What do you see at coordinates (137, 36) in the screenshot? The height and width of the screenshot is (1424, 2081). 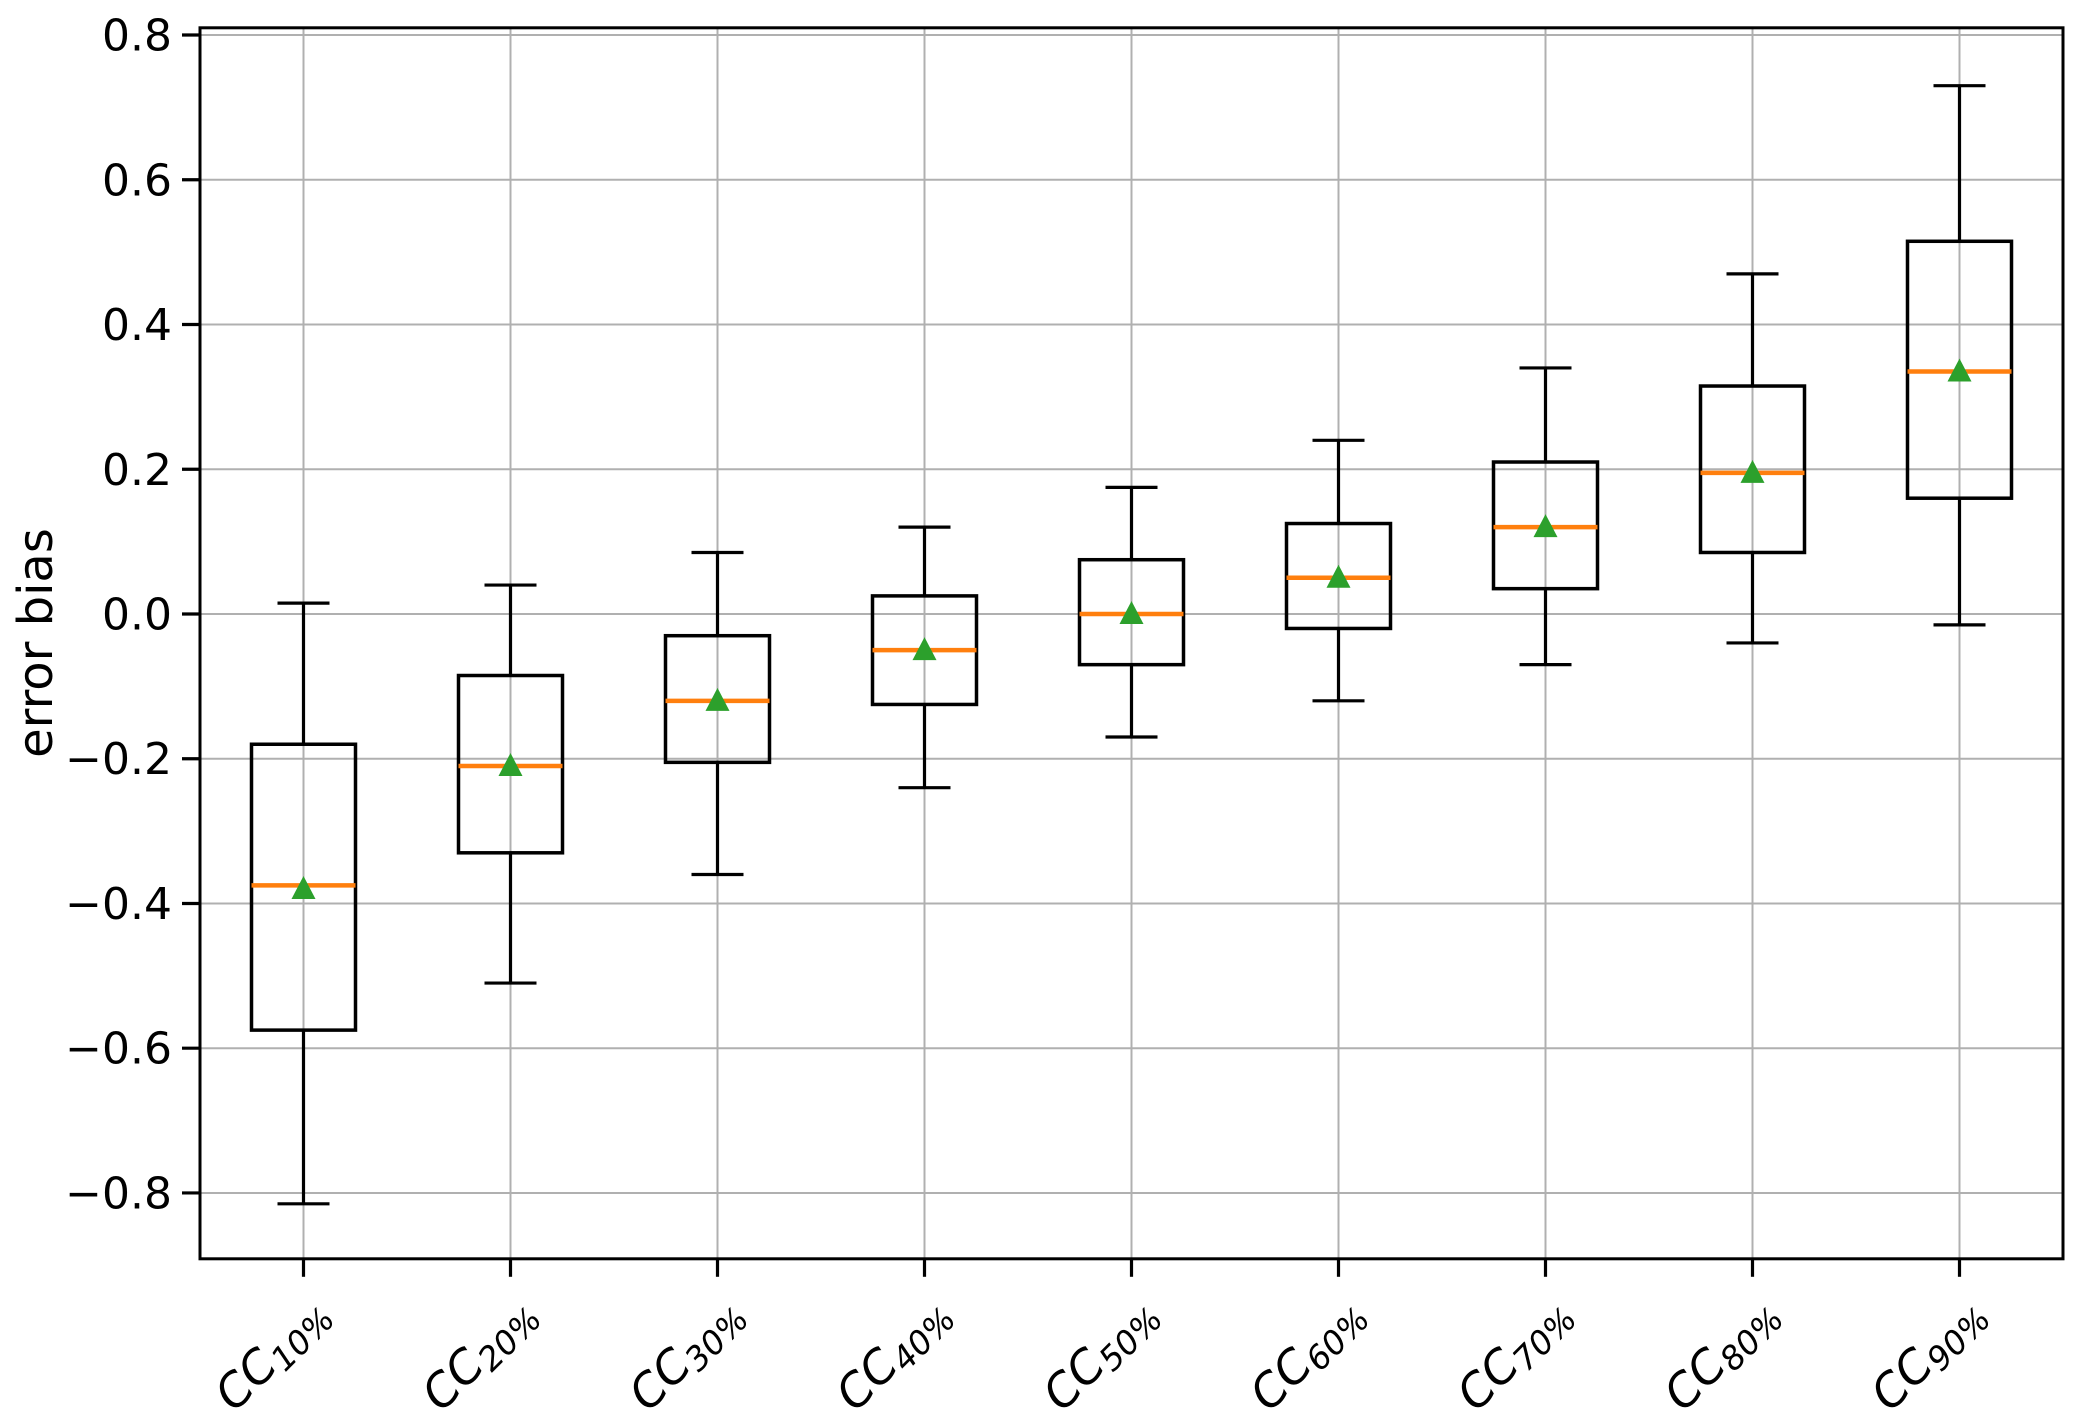 I see `y-tick-label: 0.8` at bounding box center [137, 36].